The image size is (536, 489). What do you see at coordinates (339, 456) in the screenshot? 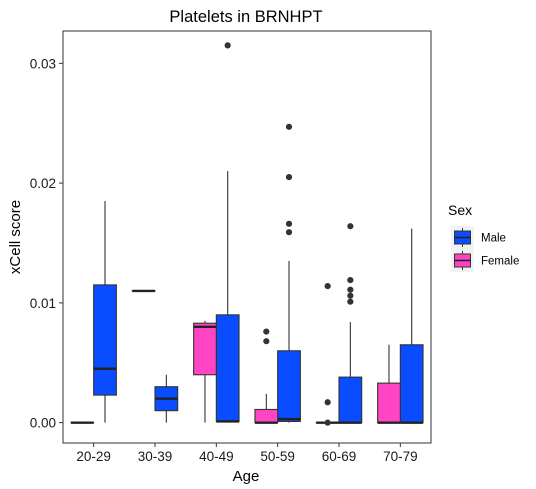
I see `x-tick-label: 60-69` at bounding box center [339, 456].